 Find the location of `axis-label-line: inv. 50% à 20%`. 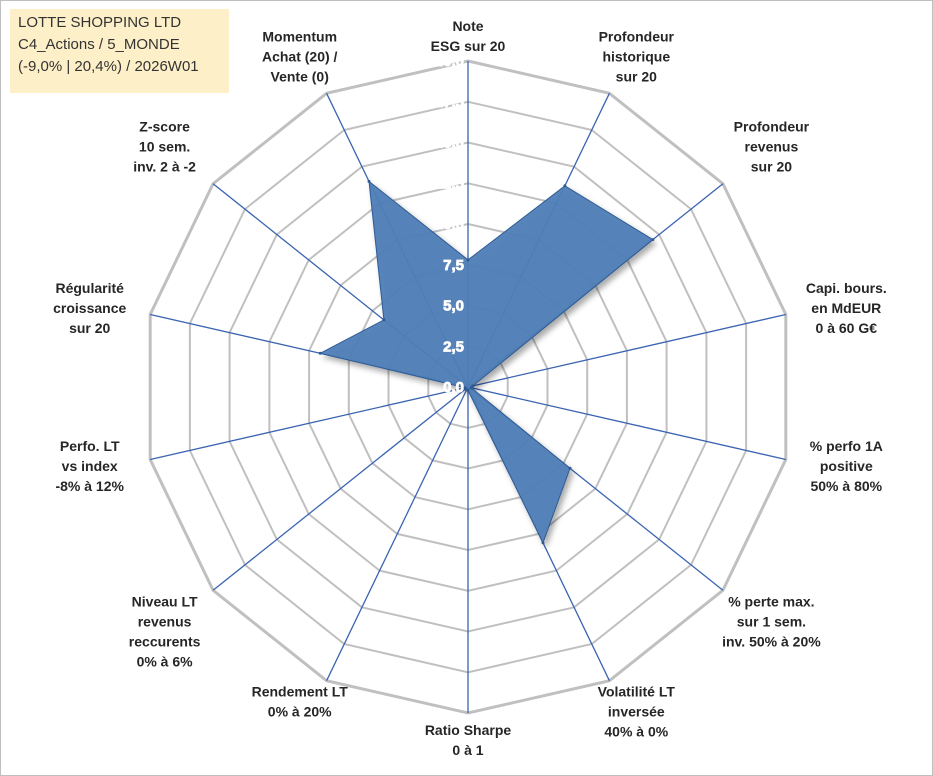

axis-label-line: inv. 50% à 20% is located at coordinates (771, 641).